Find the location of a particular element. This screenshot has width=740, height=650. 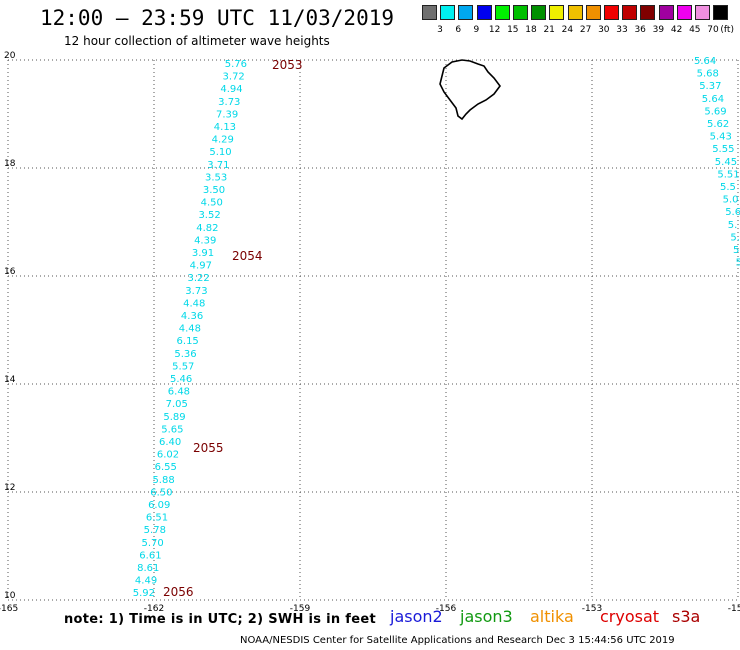

pass-number-label: 2054 is located at coordinates (247, 256).